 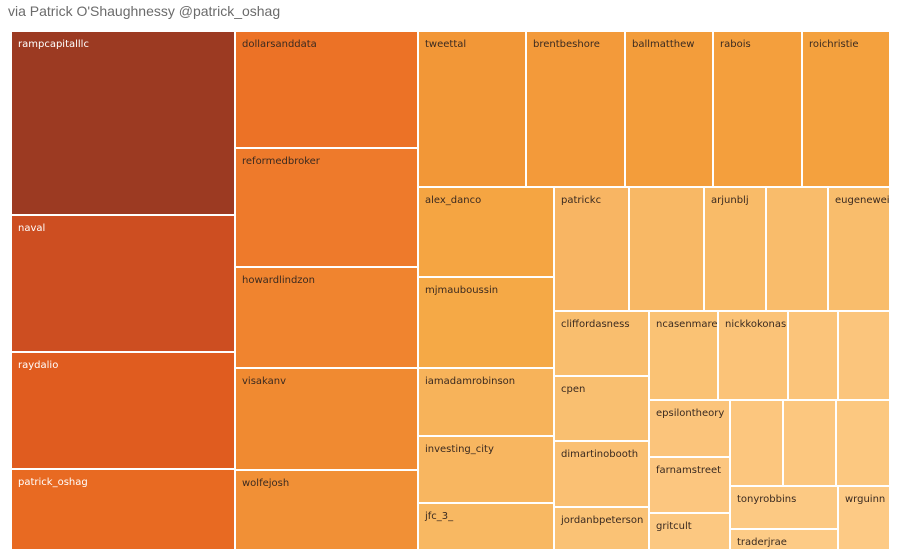 I want to click on treemap-tile-label: visakanv, so click(x=264, y=381).